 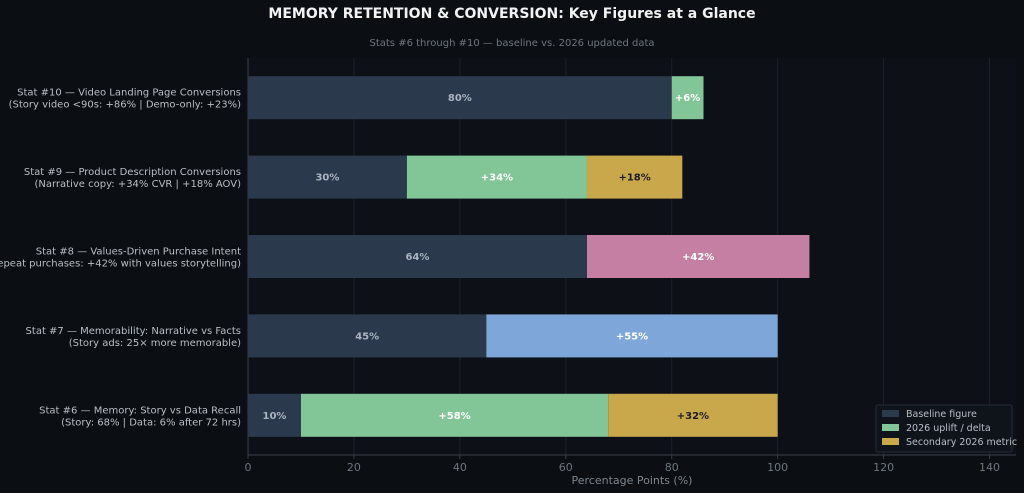 I want to click on legend-label: 2026 uplift / delta, so click(x=948, y=428).